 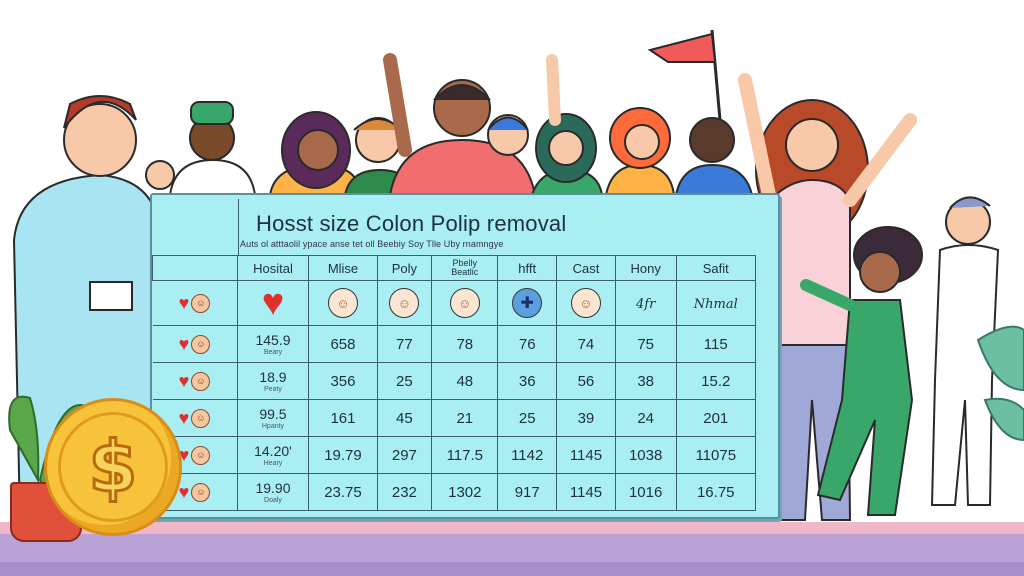 I want to click on table-cell: 917, so click(x=527, y=492).